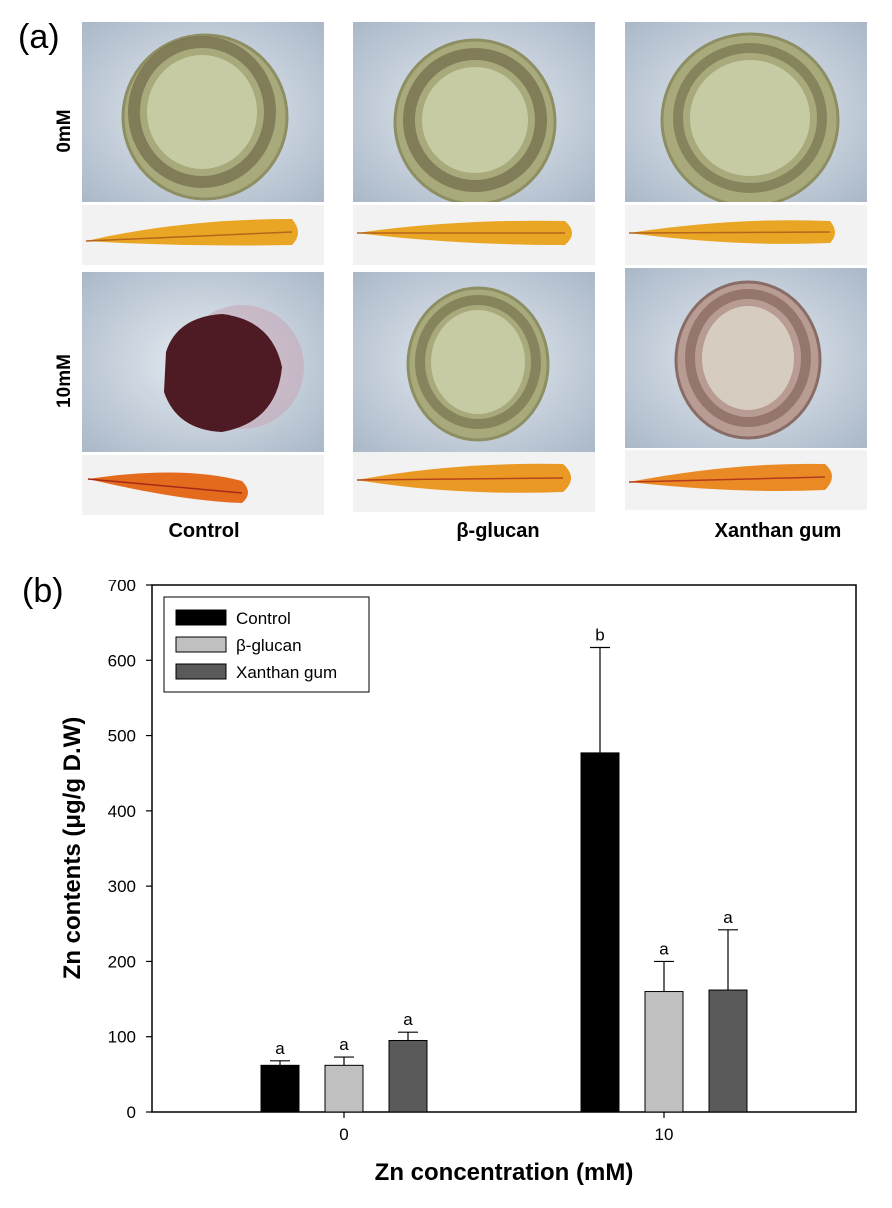  Describe the element at coordinates (474, 362) in the screenshot. I see `section-photo-beta-glucan-10mM` at that location.